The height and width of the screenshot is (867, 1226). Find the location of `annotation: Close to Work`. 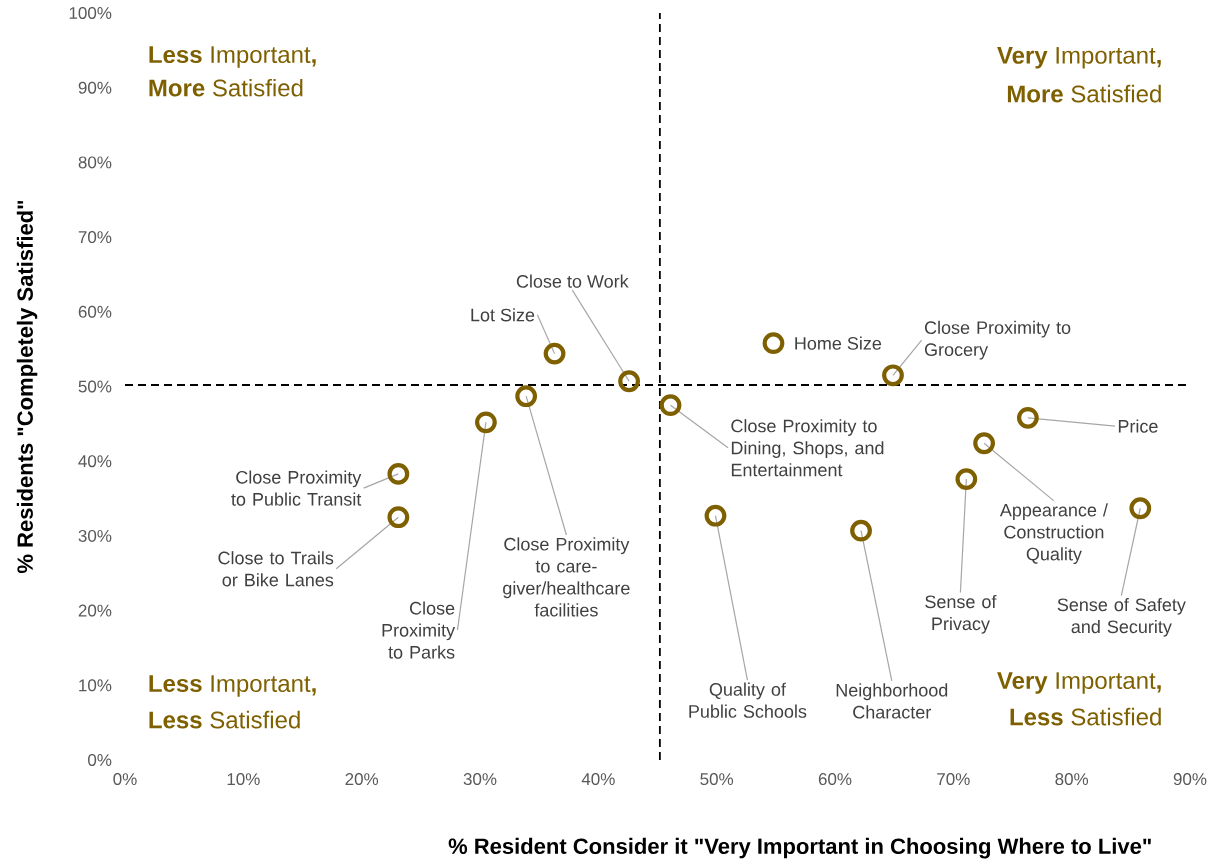

annotation: Close to Work is located at coordinates (572, 281).